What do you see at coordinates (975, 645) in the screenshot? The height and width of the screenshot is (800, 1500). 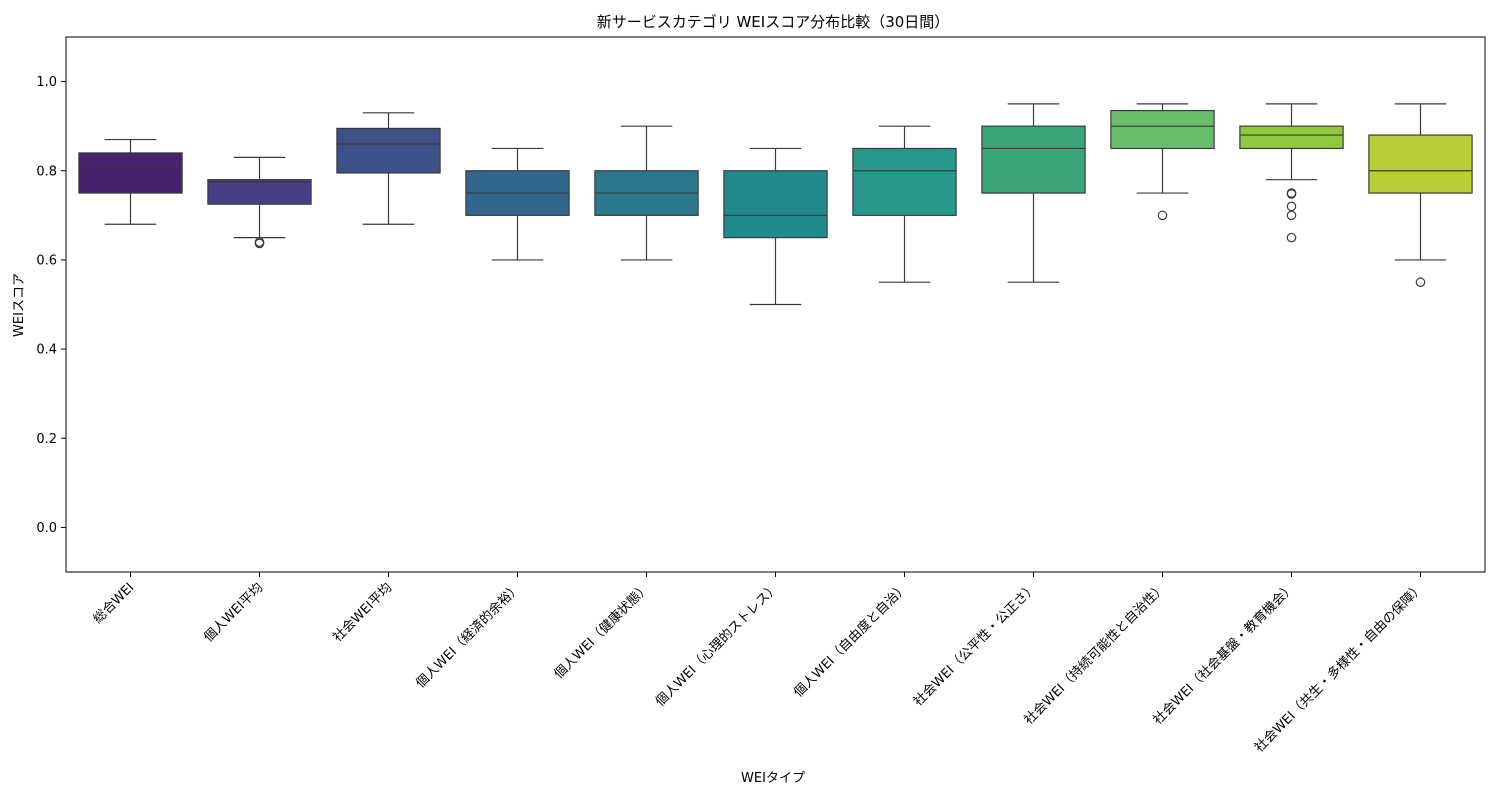 I see `x-tick-label: 社会WEI（公平性・公正さ）` at bounding box center [975, 645].